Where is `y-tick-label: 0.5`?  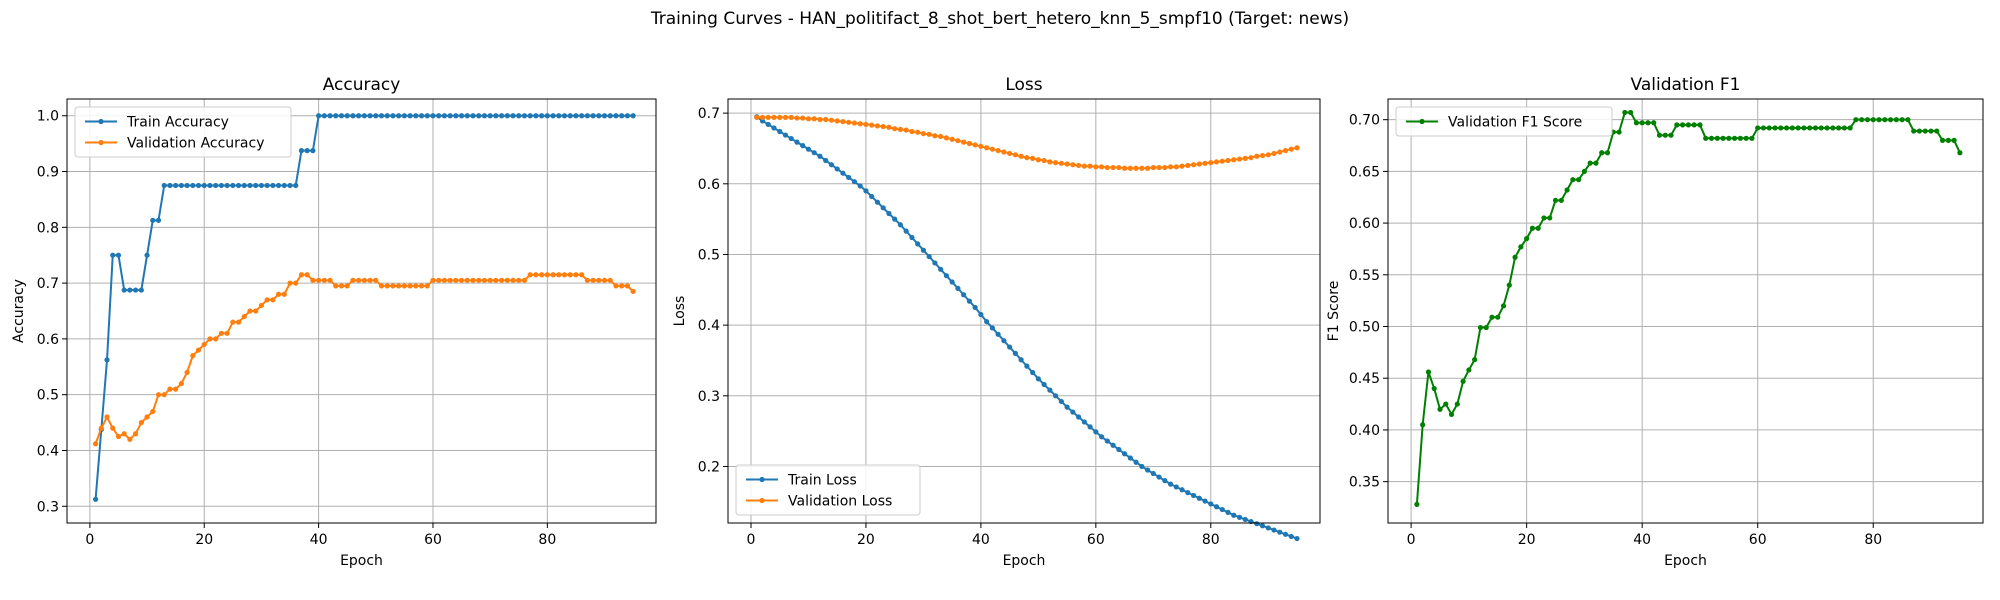 y-tick-label: 0.5 is located at coordinates (48, 396).